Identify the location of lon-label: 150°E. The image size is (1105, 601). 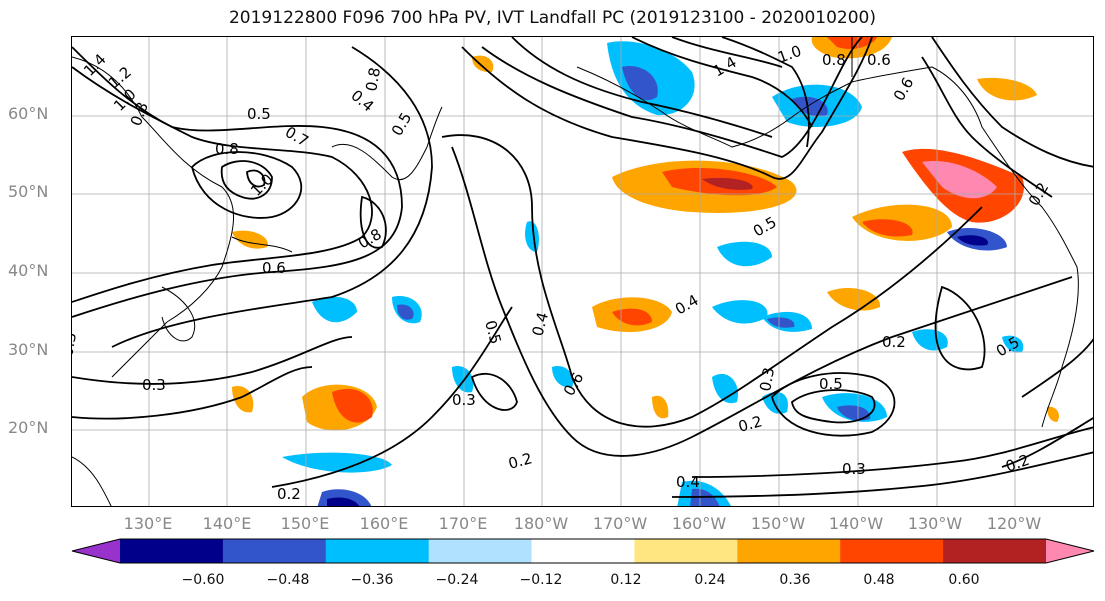
(305, 523).